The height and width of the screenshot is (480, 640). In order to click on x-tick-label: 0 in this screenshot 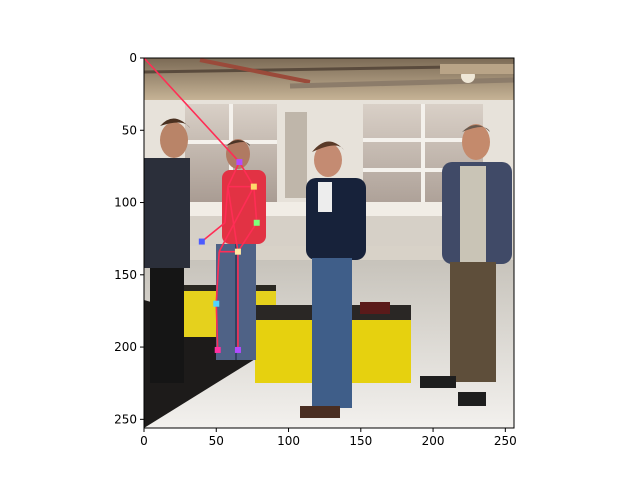, I will do `click(144, 441)`.